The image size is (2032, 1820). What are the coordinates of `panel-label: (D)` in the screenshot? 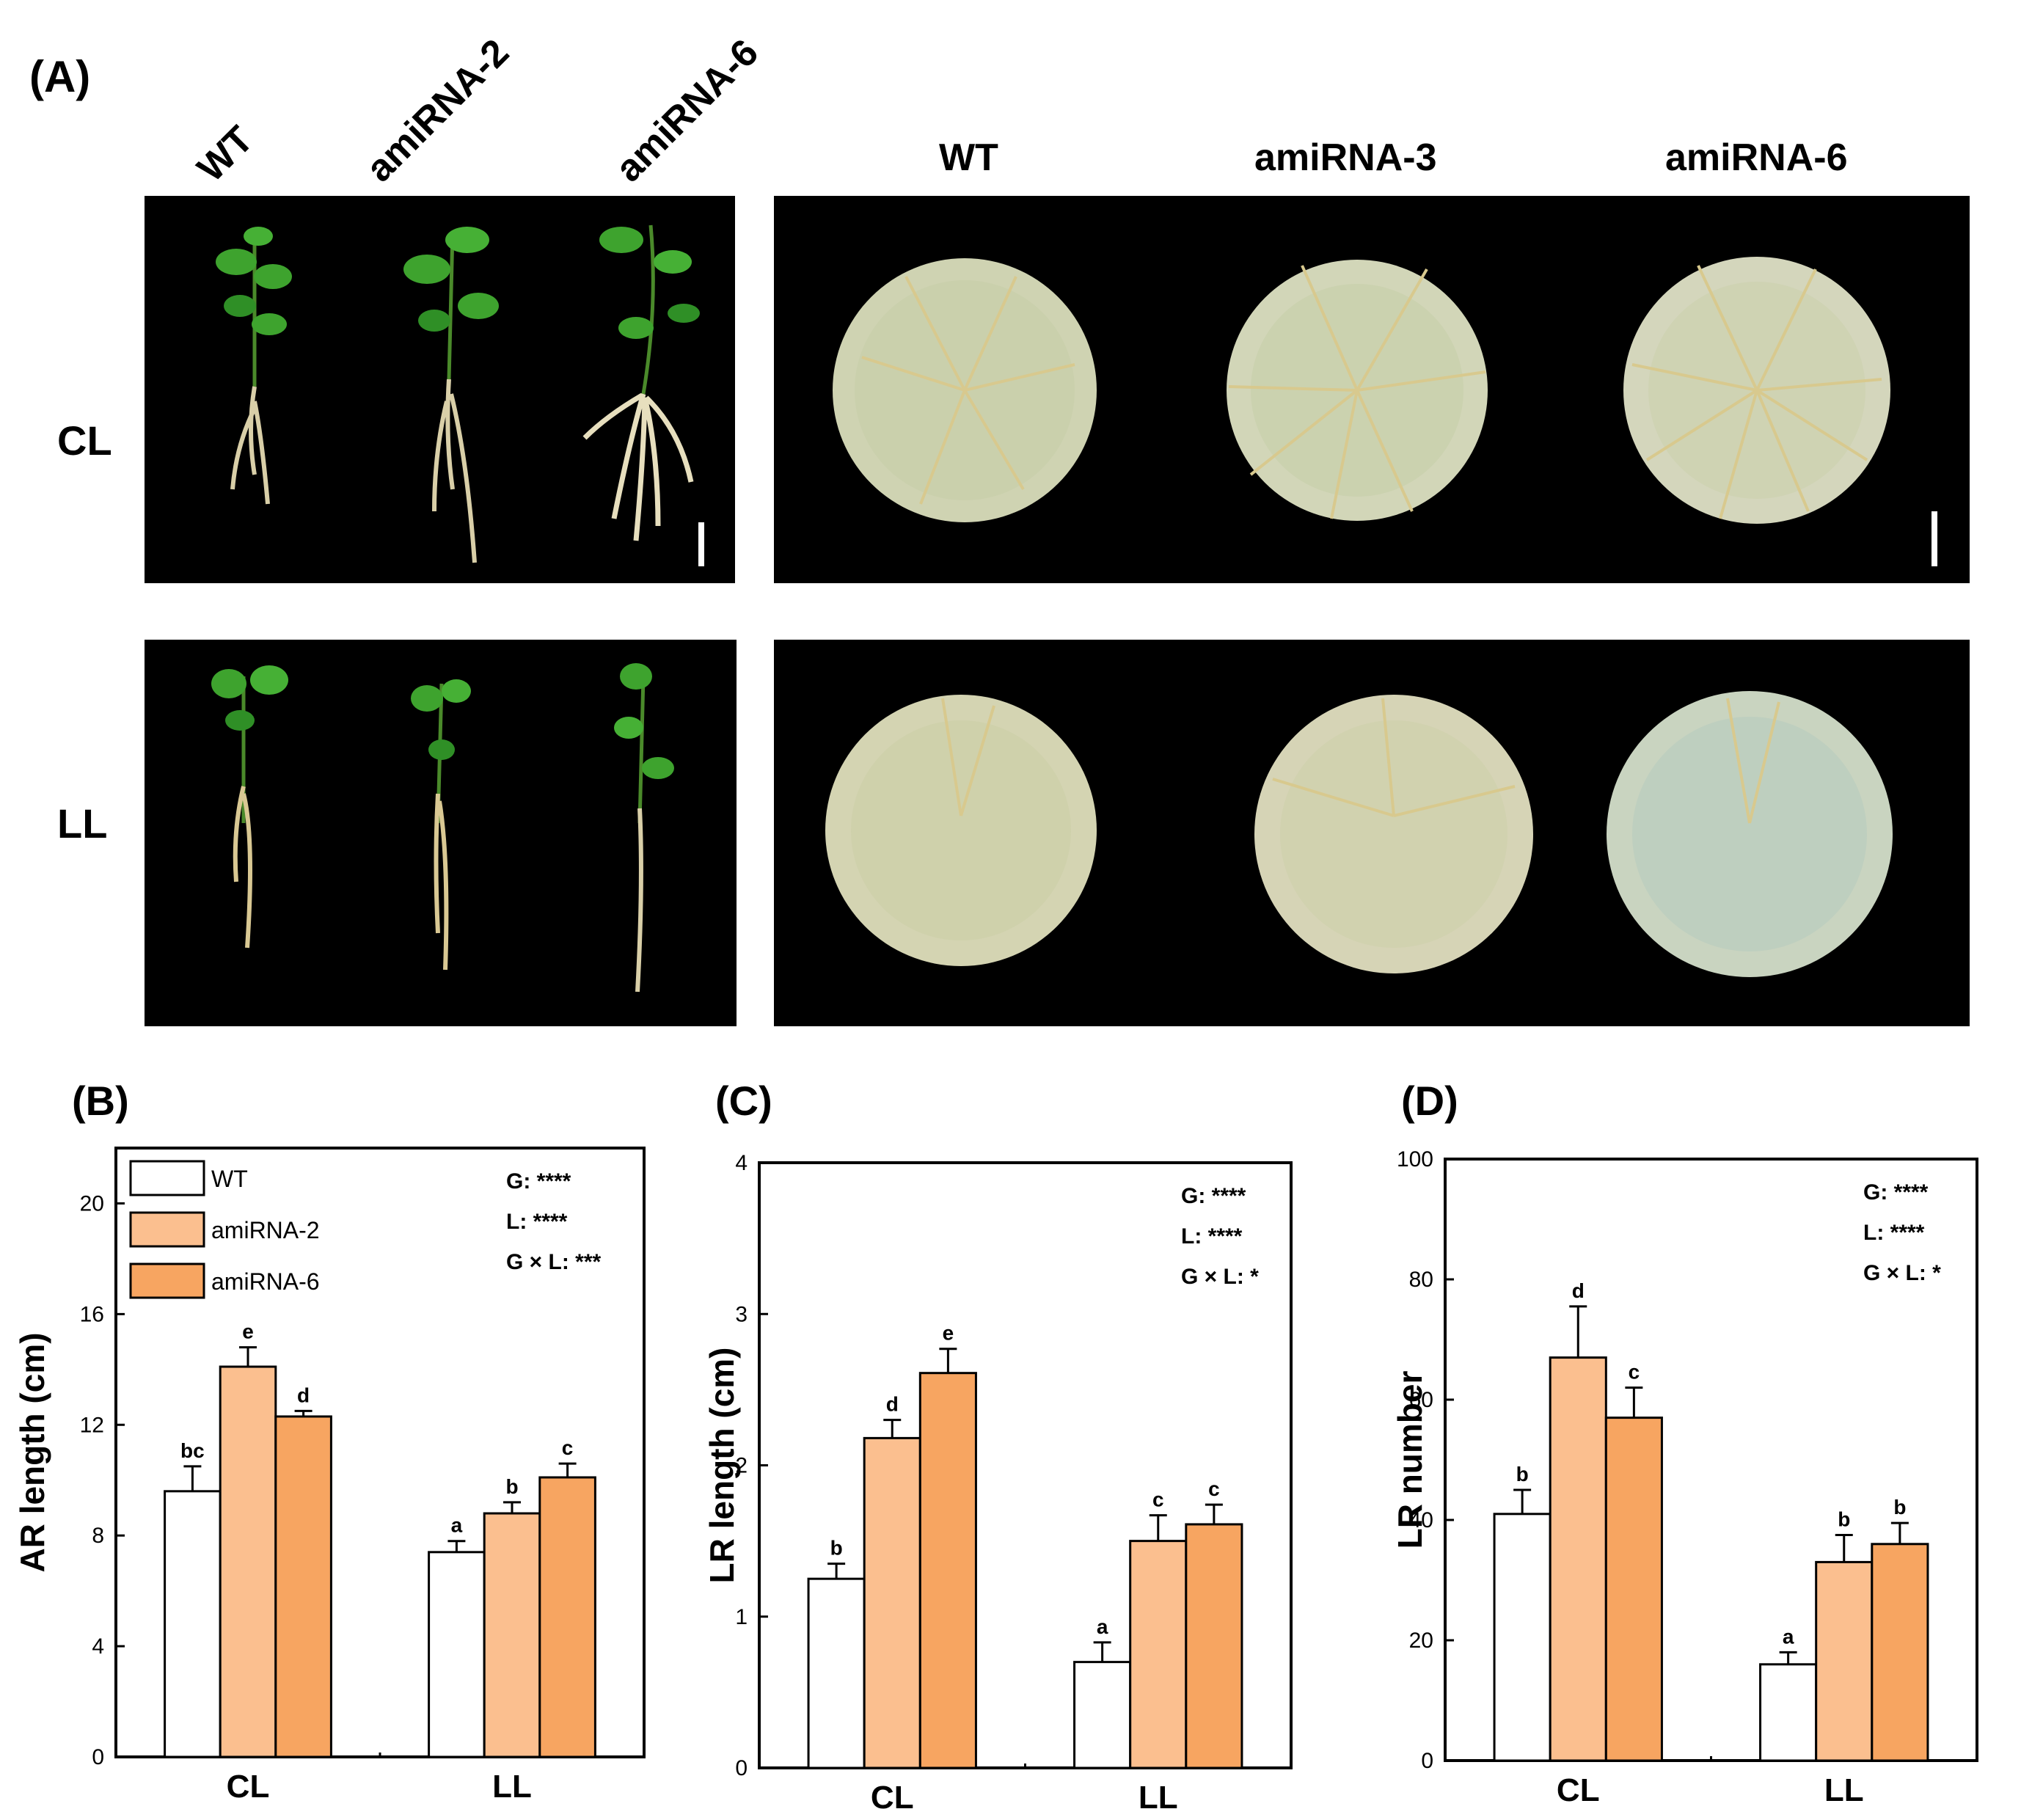 It's located at (1429, 1101).